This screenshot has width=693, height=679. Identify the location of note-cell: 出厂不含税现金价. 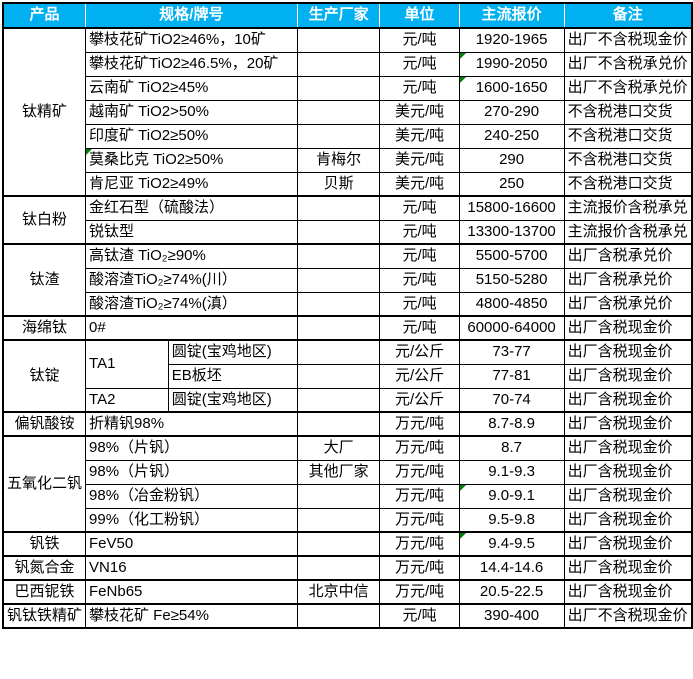
(628, 40).